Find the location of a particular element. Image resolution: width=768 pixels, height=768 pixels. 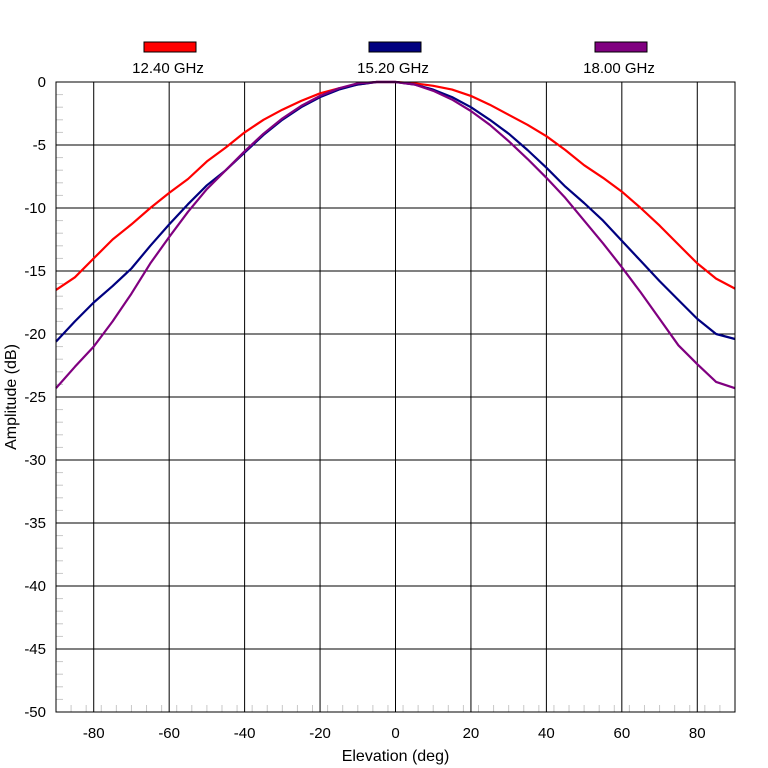

y-tick-label: -45 is located at coordinates (35, 649).